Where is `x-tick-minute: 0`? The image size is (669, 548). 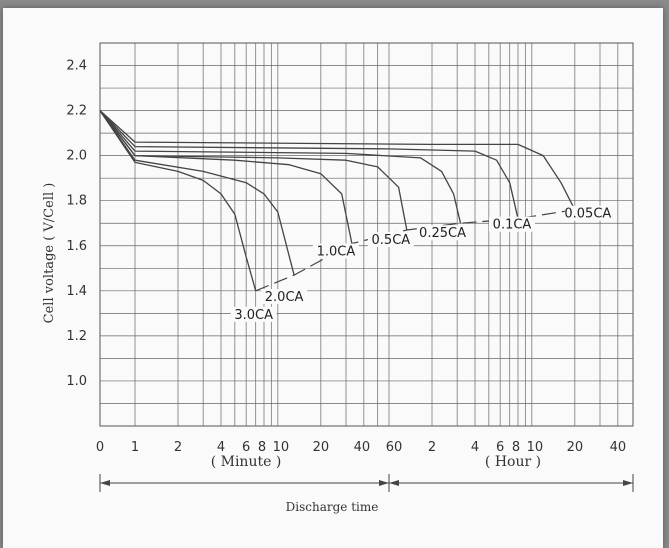
x-tick-minute: 0 is located at coordinates (100, 447).